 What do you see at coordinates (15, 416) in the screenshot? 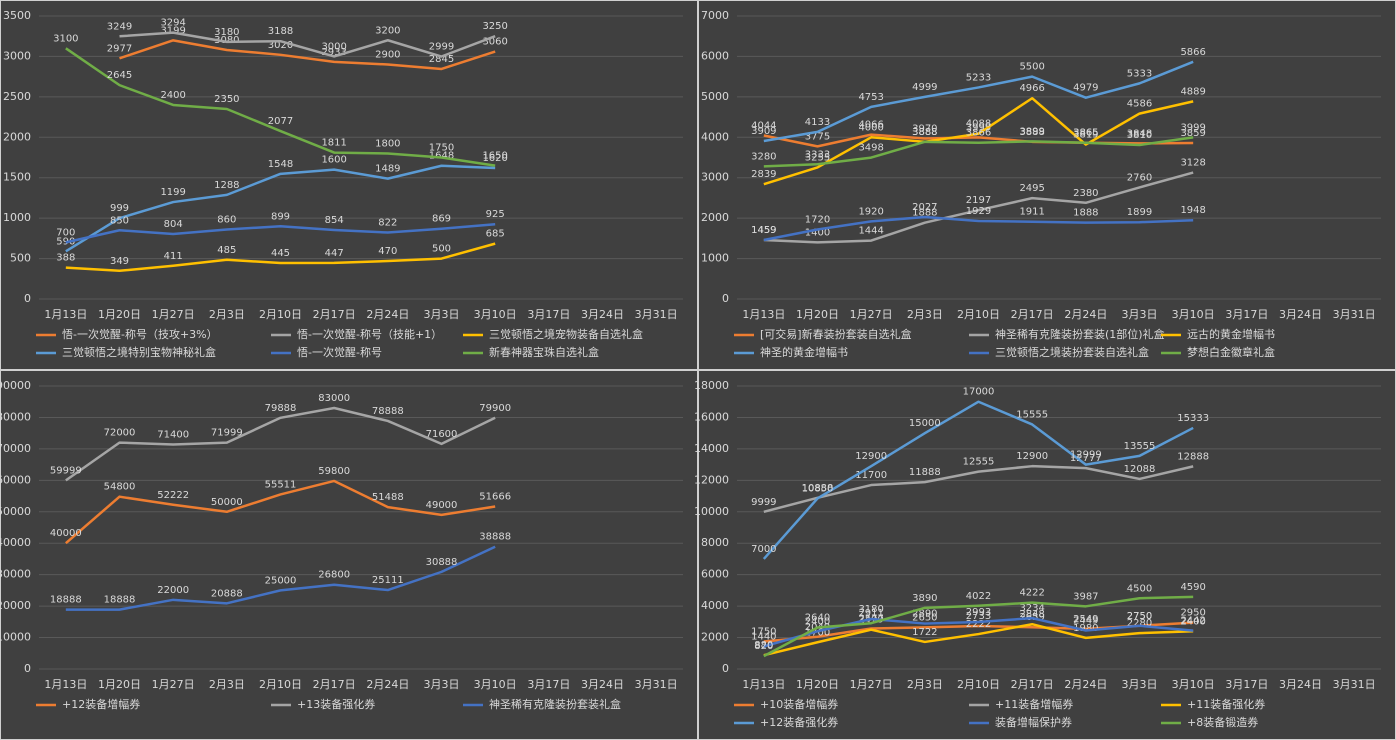
I see `y-tick-label: 80000` at bounding box center [15, 416].